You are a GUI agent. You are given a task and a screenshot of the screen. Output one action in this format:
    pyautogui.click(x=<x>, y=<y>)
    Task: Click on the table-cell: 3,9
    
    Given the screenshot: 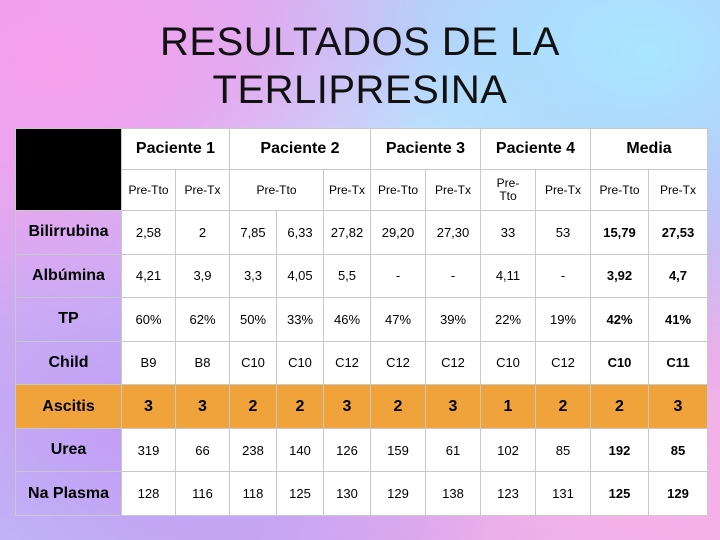 What is the action you would take?
    pyautogui.click(x=202, y=276)
    